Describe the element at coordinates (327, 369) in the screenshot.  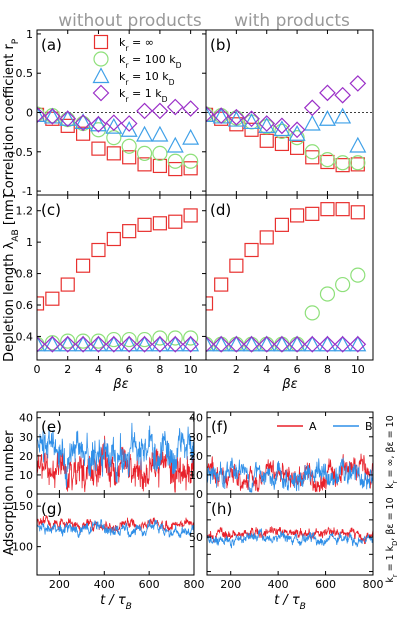
I see `x-tick-label: 8` at that location.